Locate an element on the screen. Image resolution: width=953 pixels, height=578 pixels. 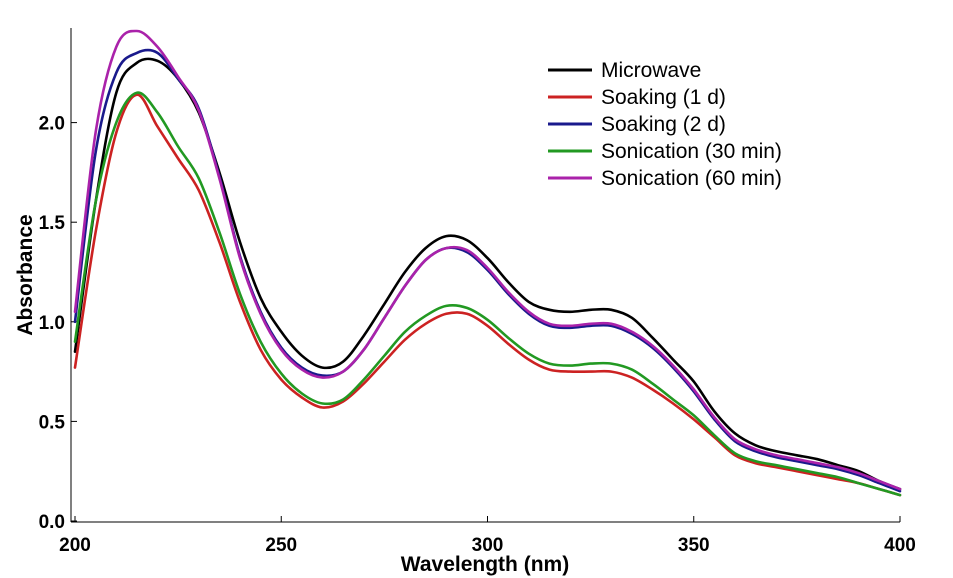
legend-label-soaking-2-d: Soaking (2 d) is located at coordinates (663, 124).